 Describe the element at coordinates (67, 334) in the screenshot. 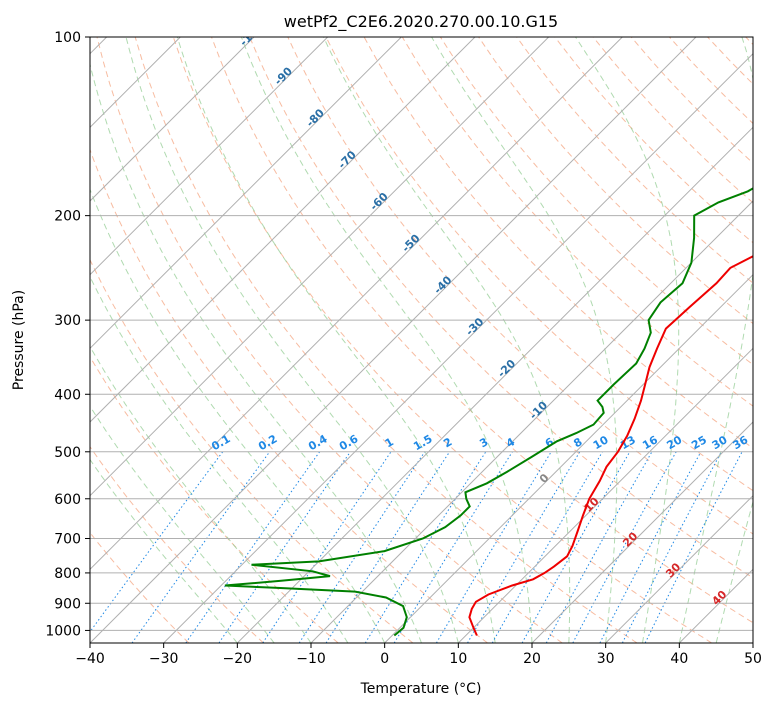

I see `y-axis-ticks: 100 200 300 400 500 600 700 800 900 1000` at that location.